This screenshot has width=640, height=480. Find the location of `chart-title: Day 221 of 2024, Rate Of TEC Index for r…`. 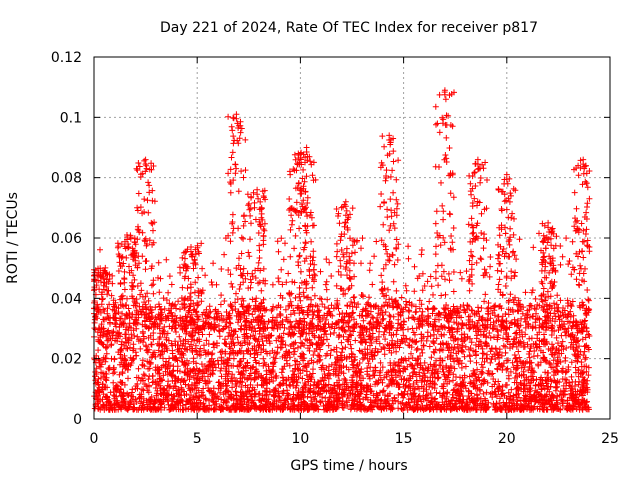

chart-title: Day 221 of 2024, Rate Of TEC Index for r… is located at coordinates (349, 28).